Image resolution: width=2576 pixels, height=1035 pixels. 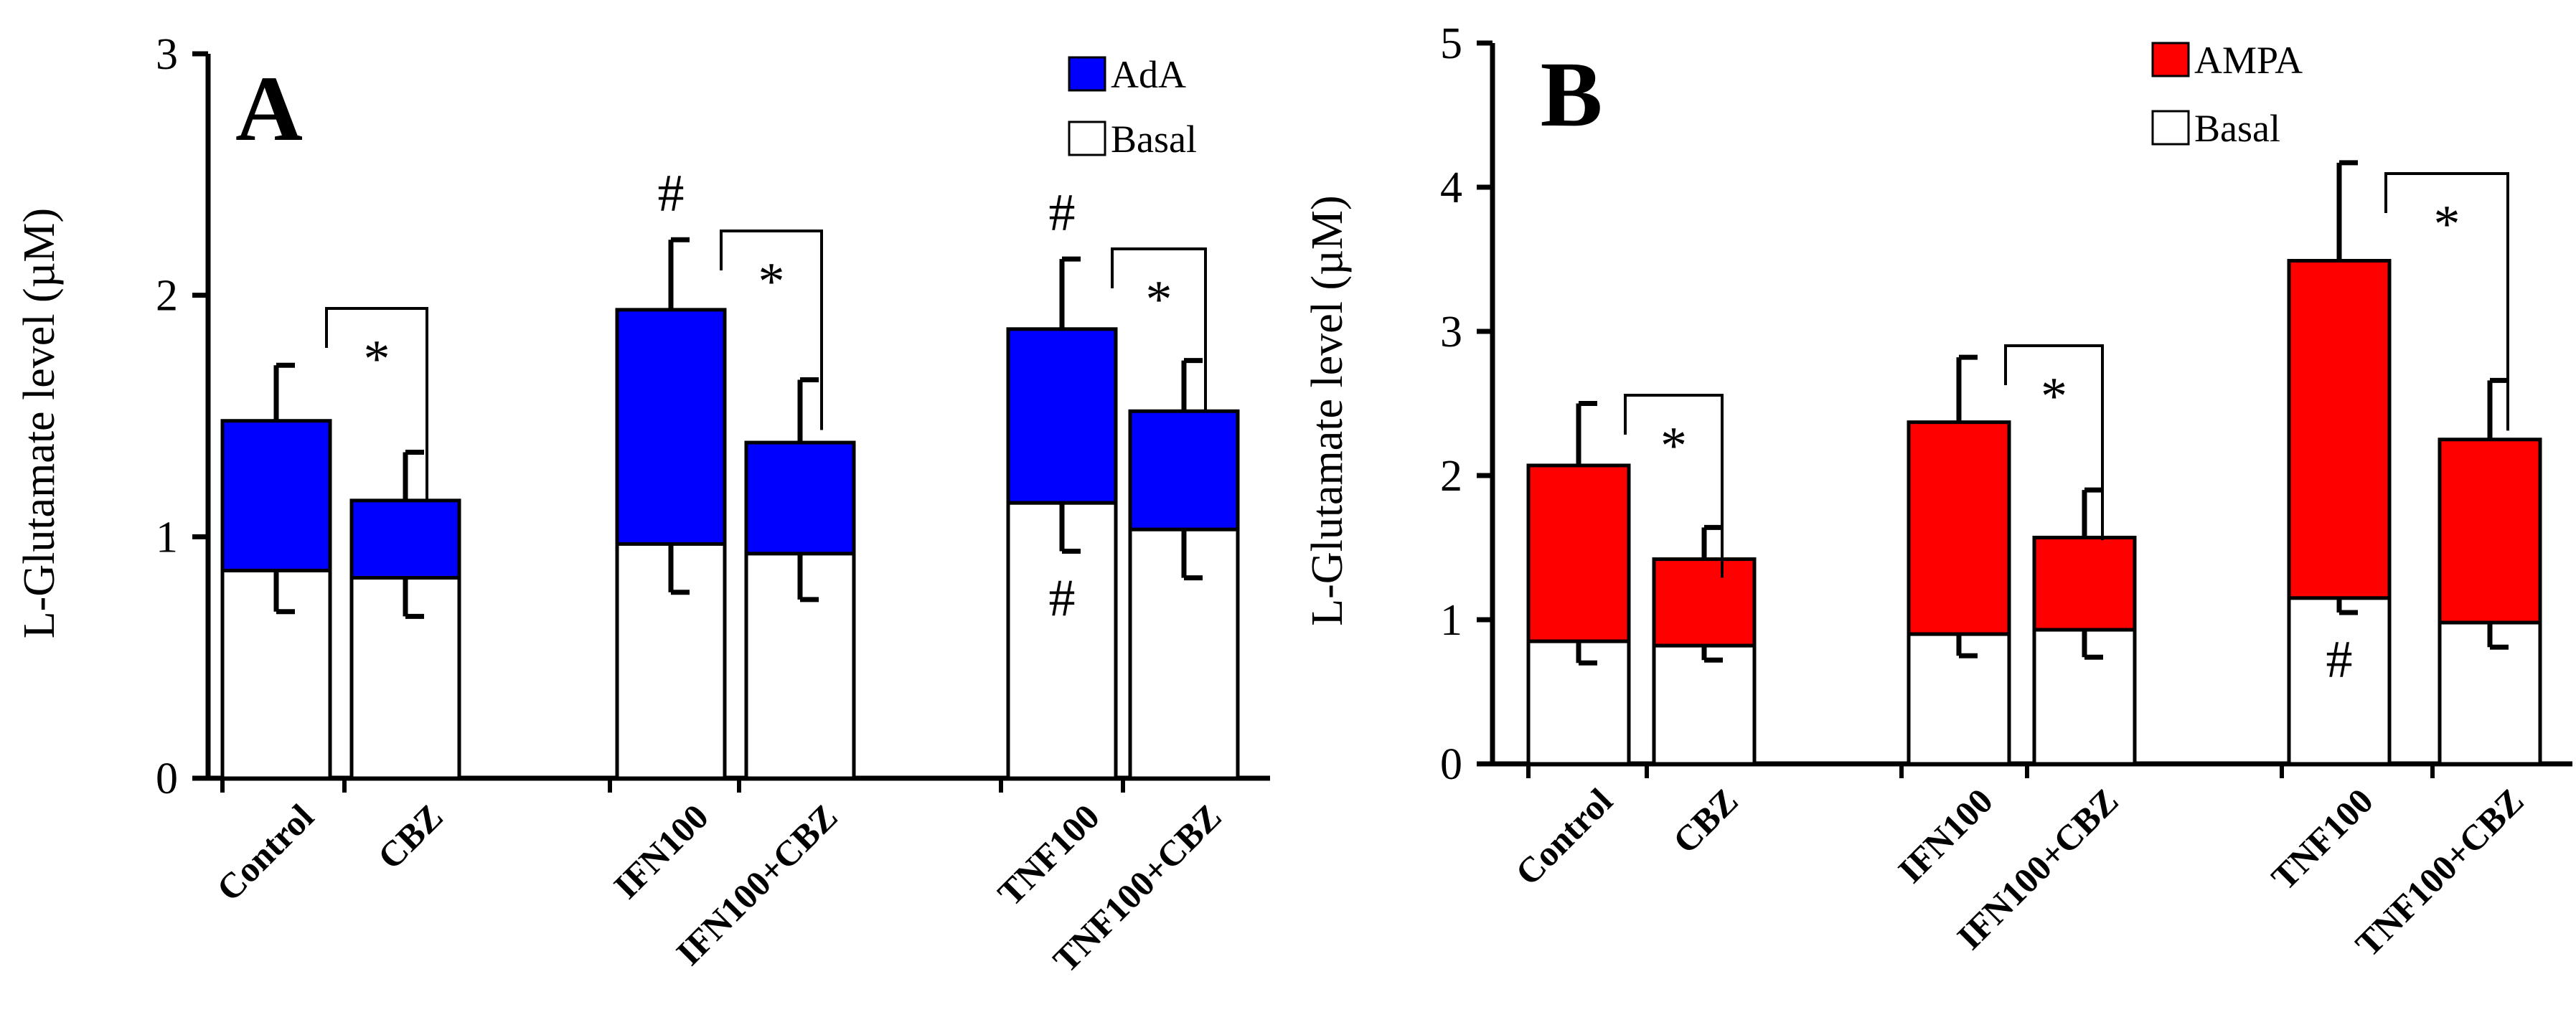 What do you see at coordinates (2227, 95) in the screenshot?
I see `legend: AMPA Basal` at bounding box center [2227, 95].